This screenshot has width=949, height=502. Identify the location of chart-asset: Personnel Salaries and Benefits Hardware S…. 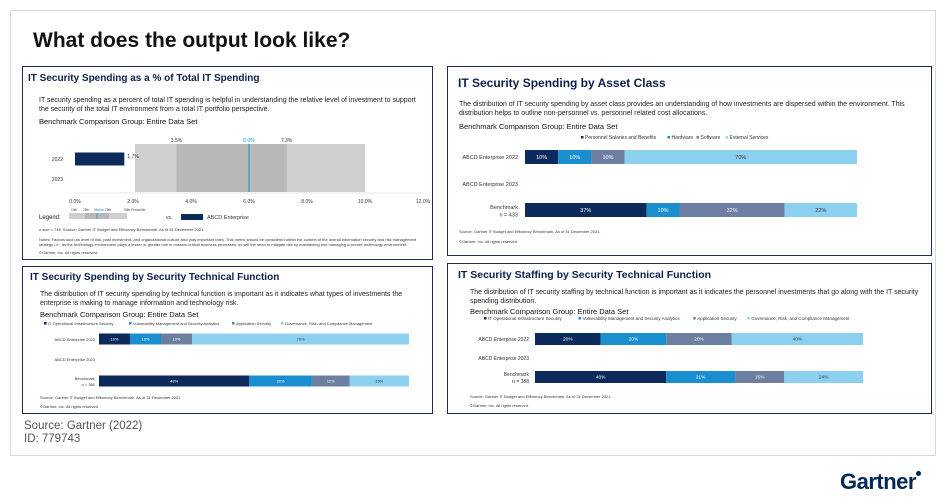
(659, 177).